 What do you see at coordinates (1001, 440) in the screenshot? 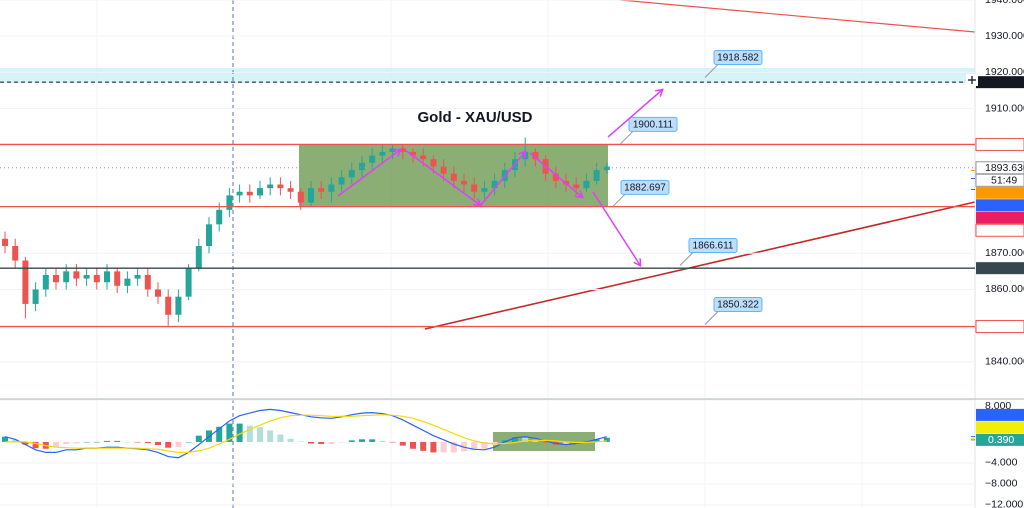
I see `value-tag-label: 0.390` at bounding box center [1001, 440].